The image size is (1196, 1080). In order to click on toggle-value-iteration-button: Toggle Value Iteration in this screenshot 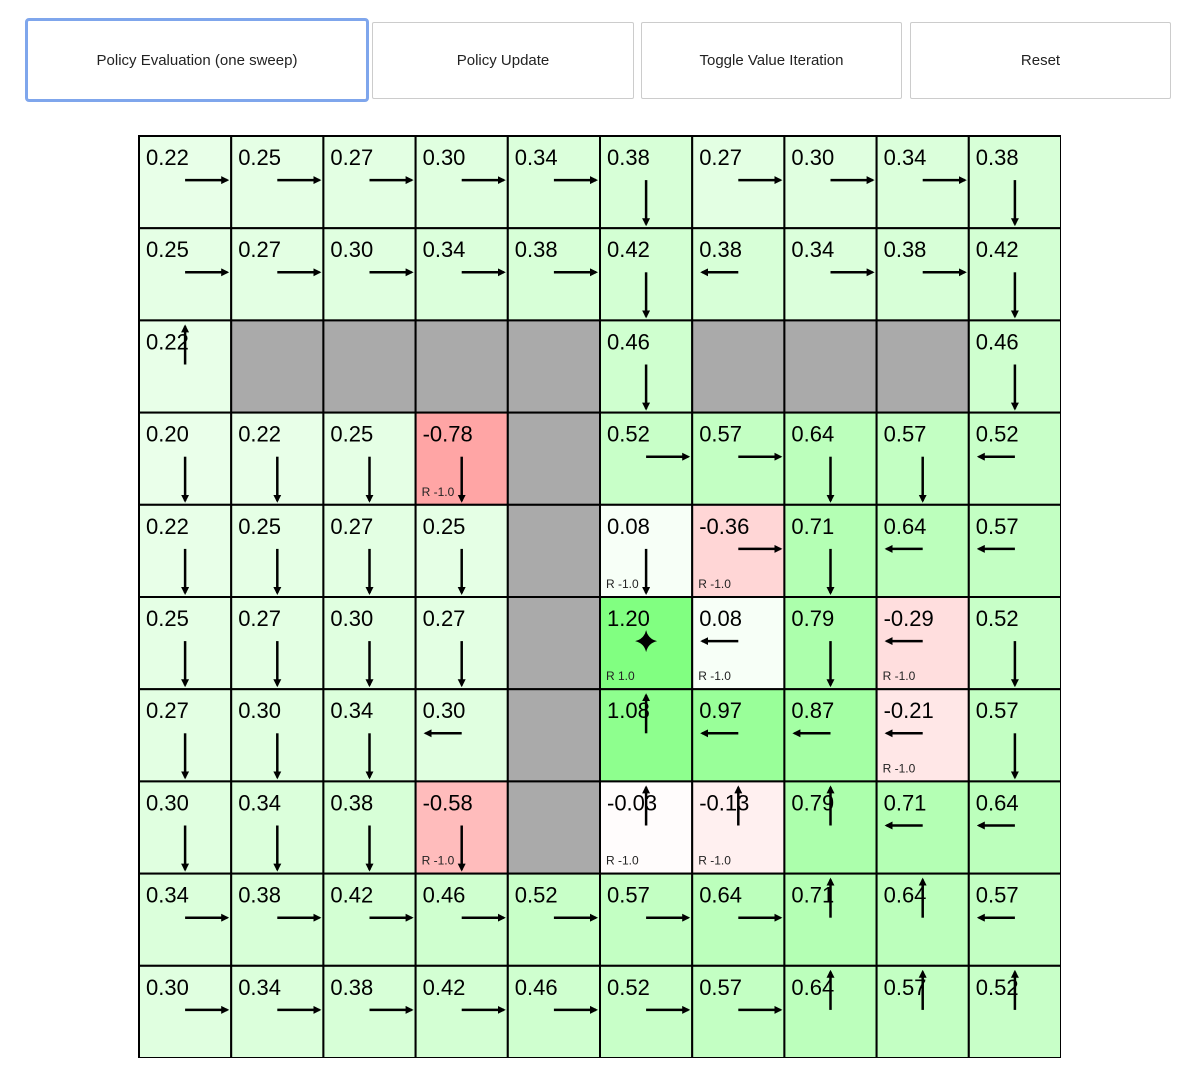, I will do `click(771, 60)`.